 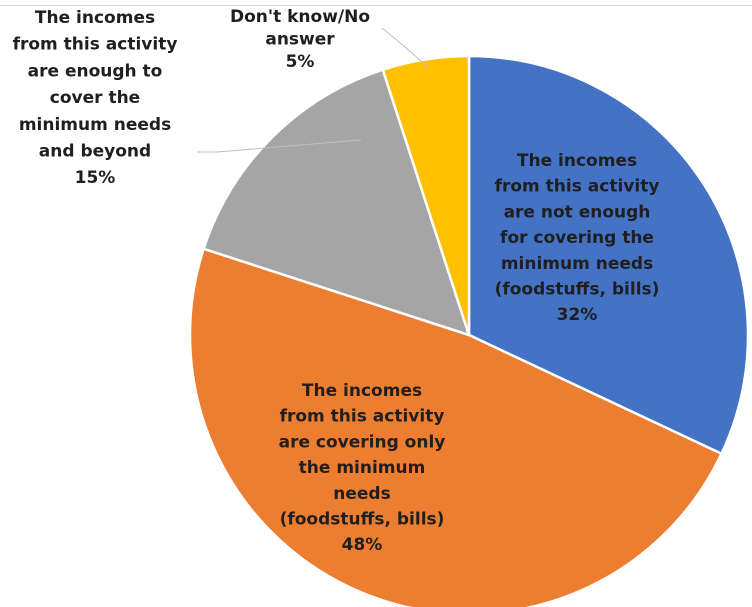 I want to click on slice-label-line: are covering only, so click(x=362, y=442).